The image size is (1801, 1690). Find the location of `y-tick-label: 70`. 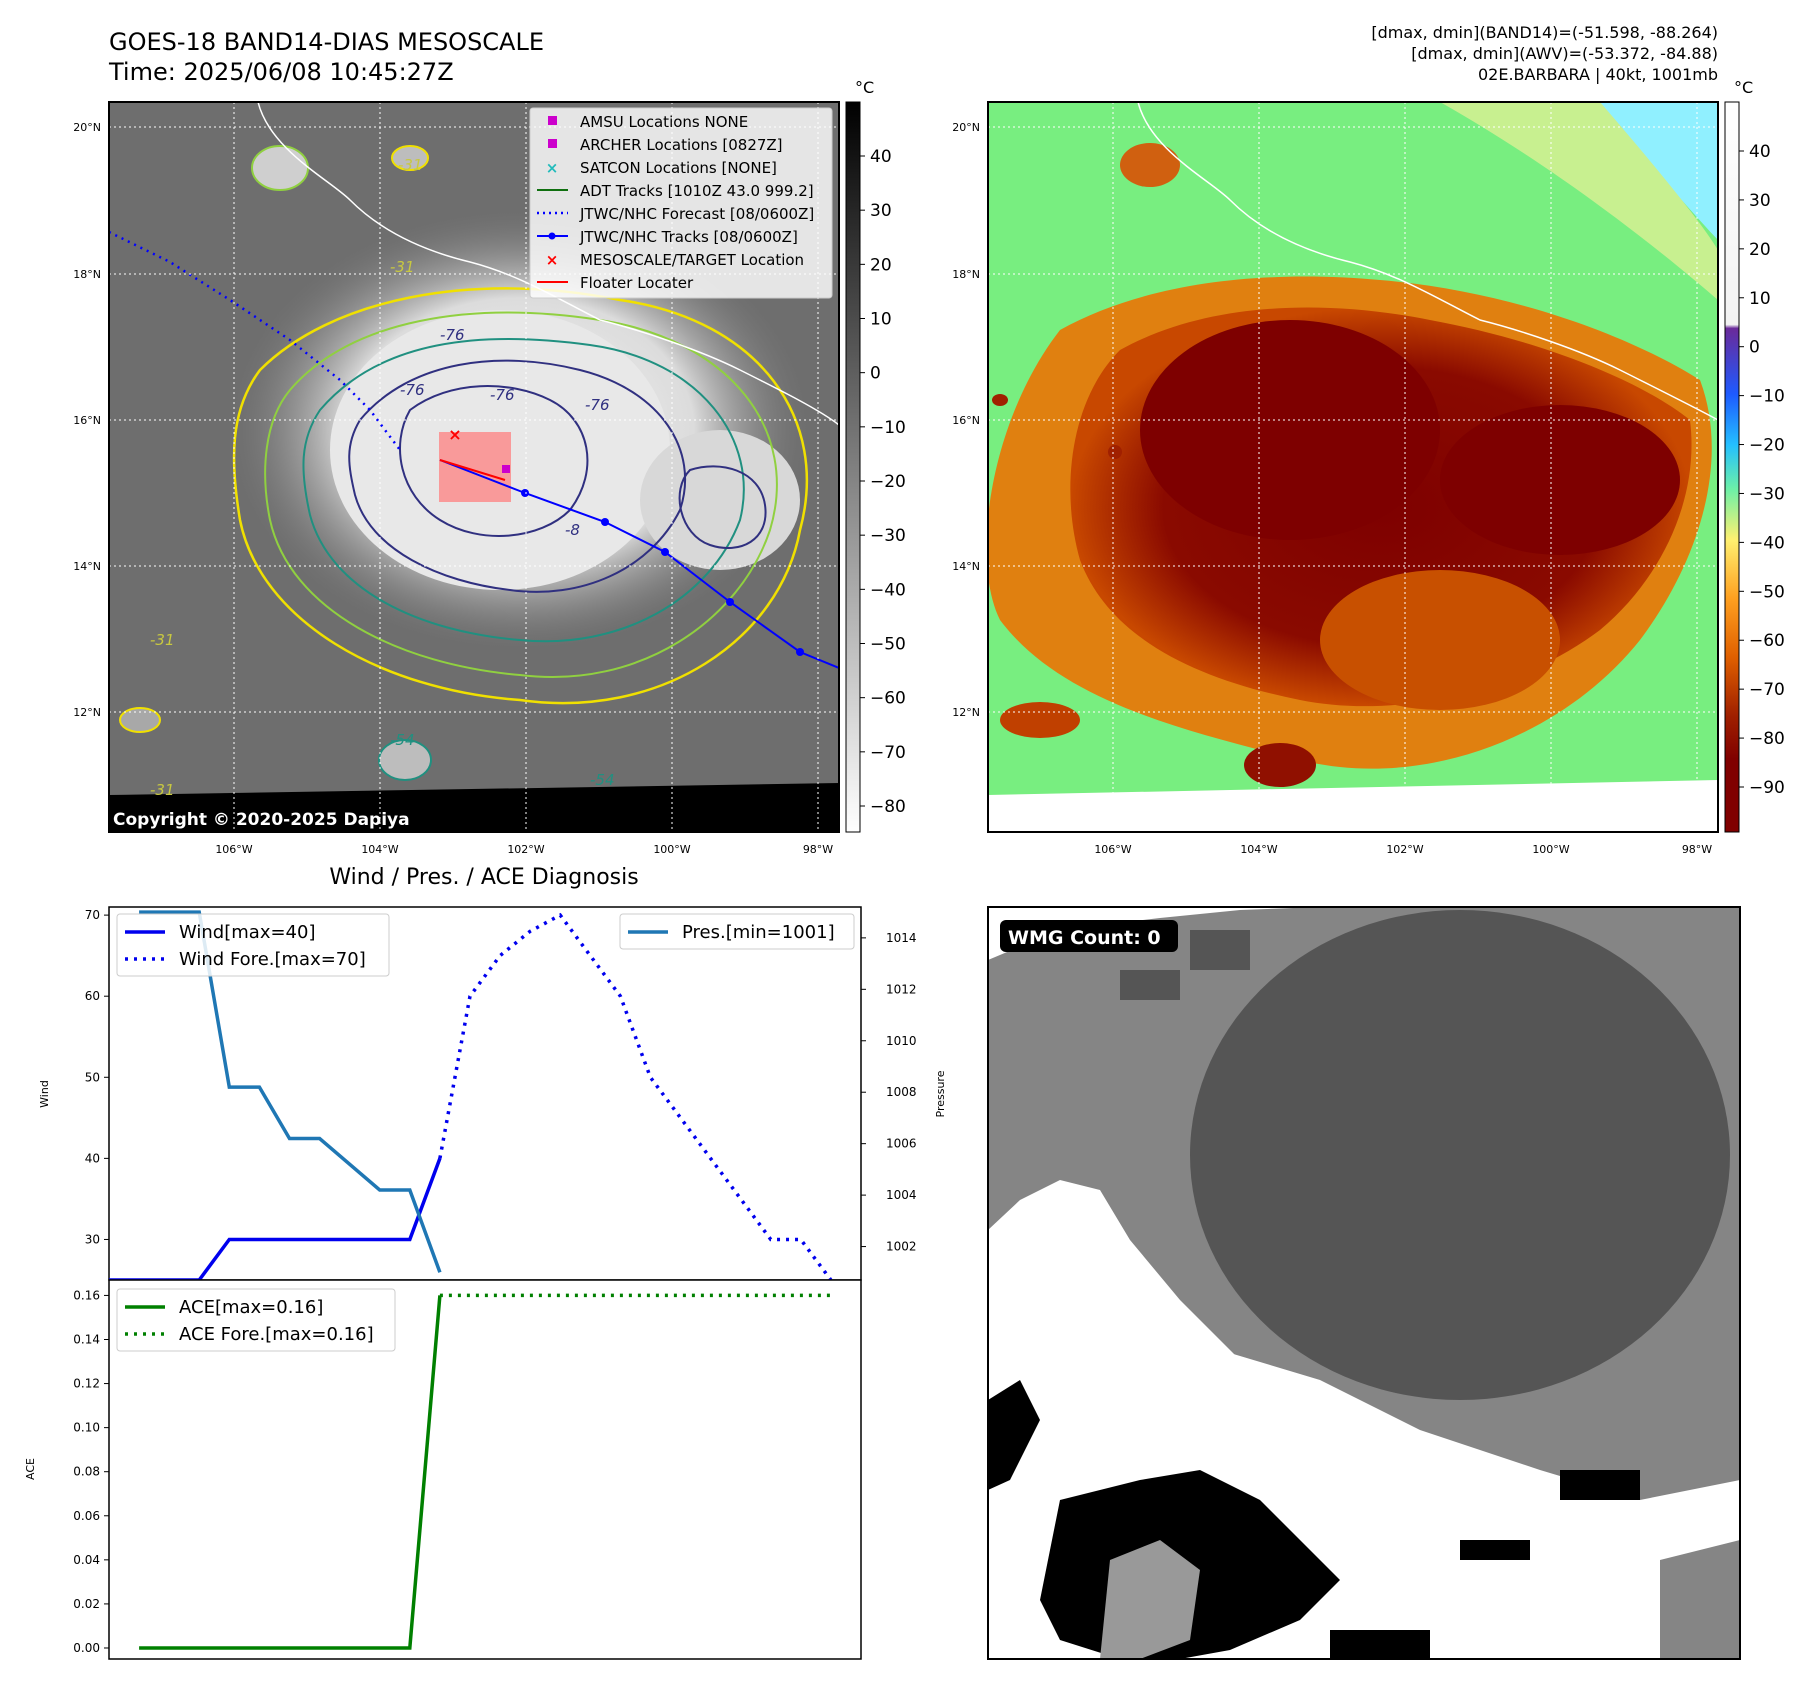

y-tick-label: 70 is located at coordinates (92, 915).